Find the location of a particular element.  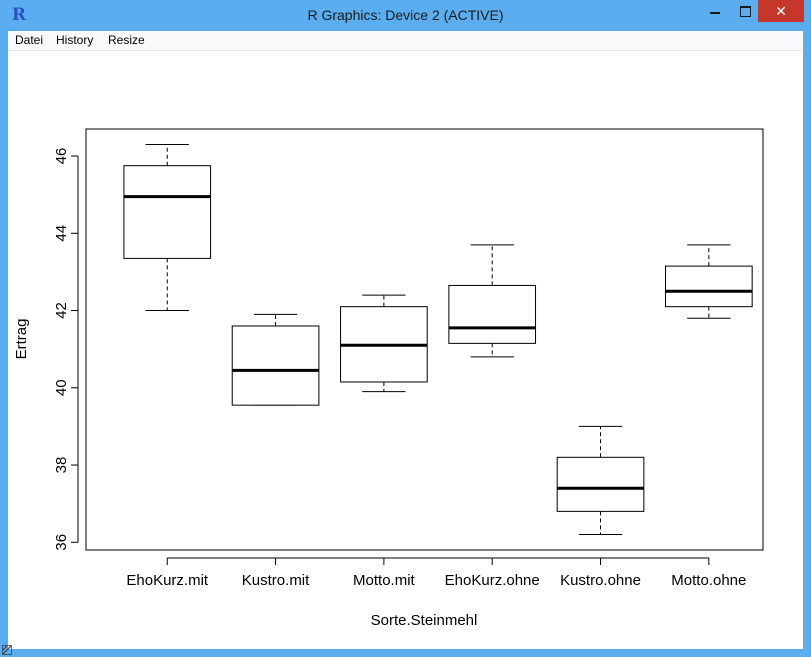

y-axis: 36 38 40 42 44 46 is located at coordinates (66, 349).